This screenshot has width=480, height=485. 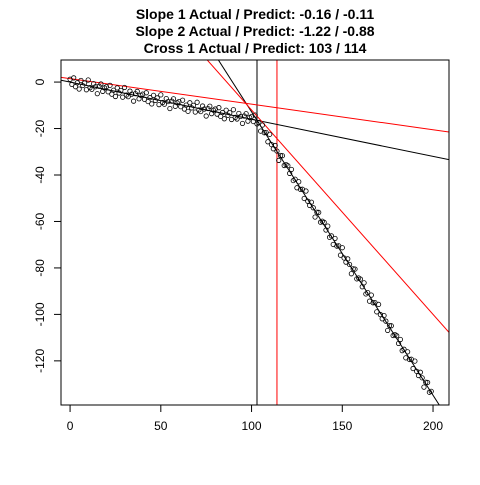 I want to click on y-tick-label: 0, so click(x=40, y=81).